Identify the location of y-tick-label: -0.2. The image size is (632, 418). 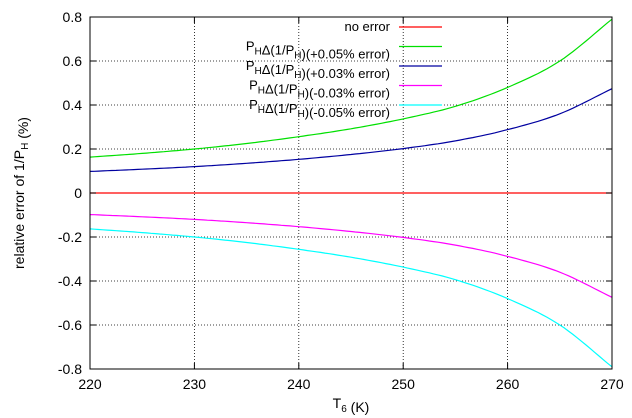
(70, 237).